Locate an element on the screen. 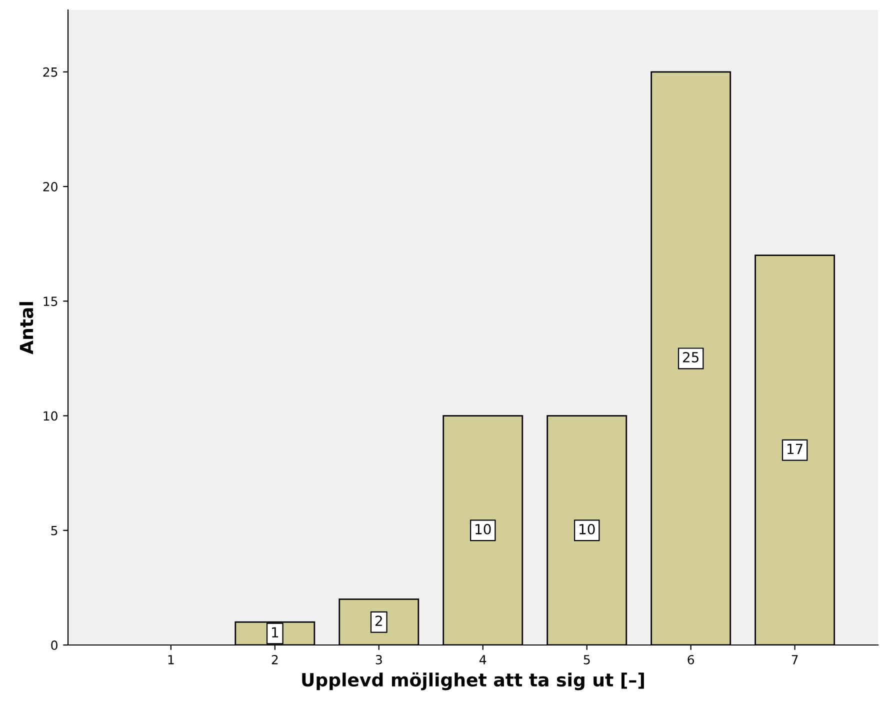 This screenshot has height=711, width=880. y-tick-label: 5 is located at coordinates (54, 531).